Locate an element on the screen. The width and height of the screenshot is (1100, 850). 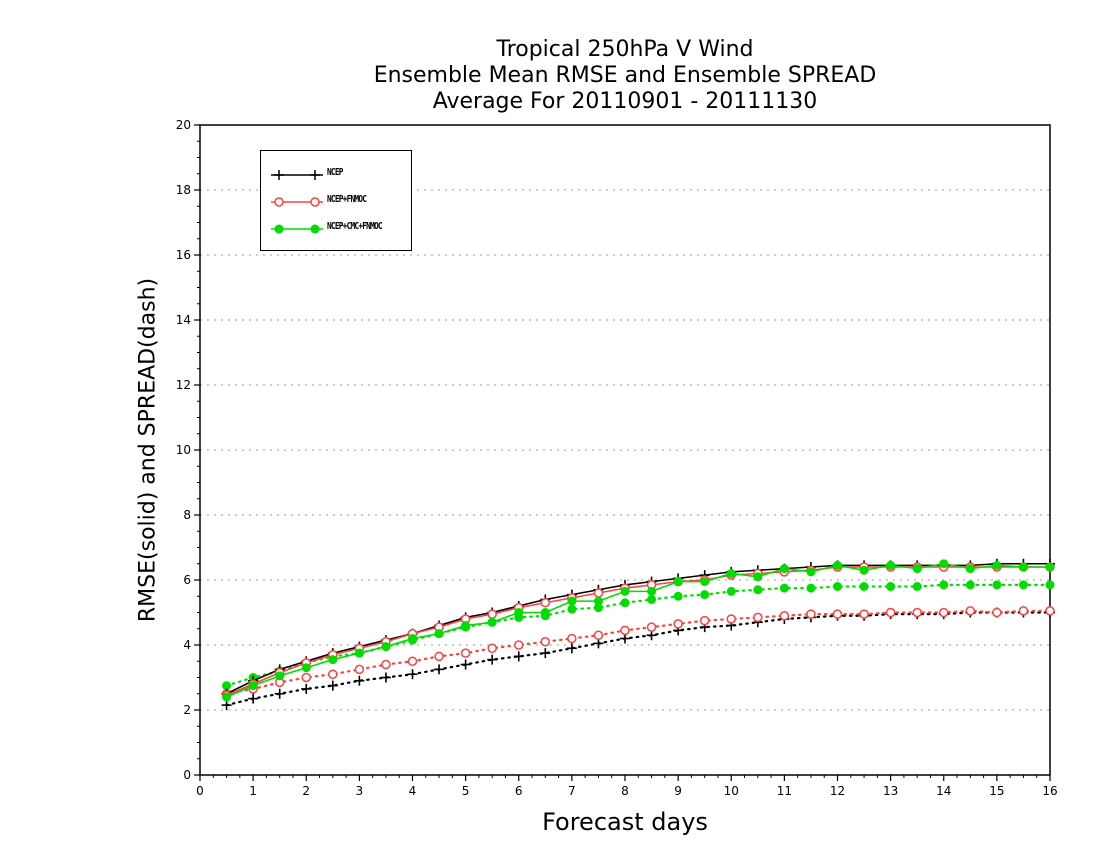
series-line is located at coordinates (638, 659).